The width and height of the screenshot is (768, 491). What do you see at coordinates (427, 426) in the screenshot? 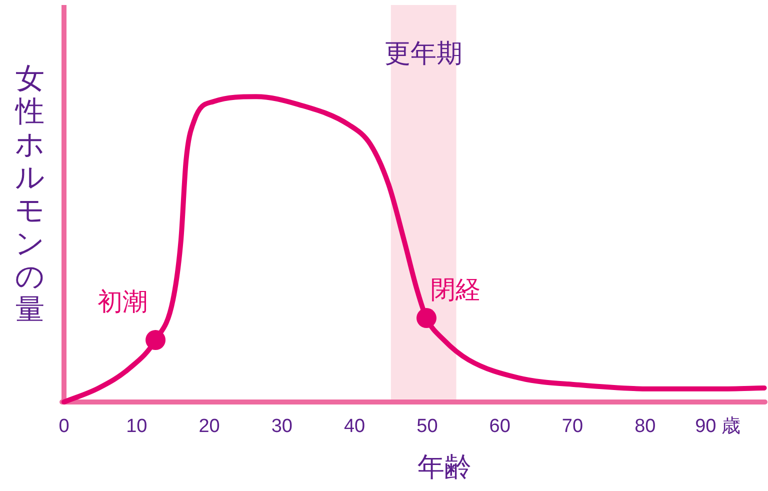
I see `x-tick-label: 50` at bounding box center [427, 426].